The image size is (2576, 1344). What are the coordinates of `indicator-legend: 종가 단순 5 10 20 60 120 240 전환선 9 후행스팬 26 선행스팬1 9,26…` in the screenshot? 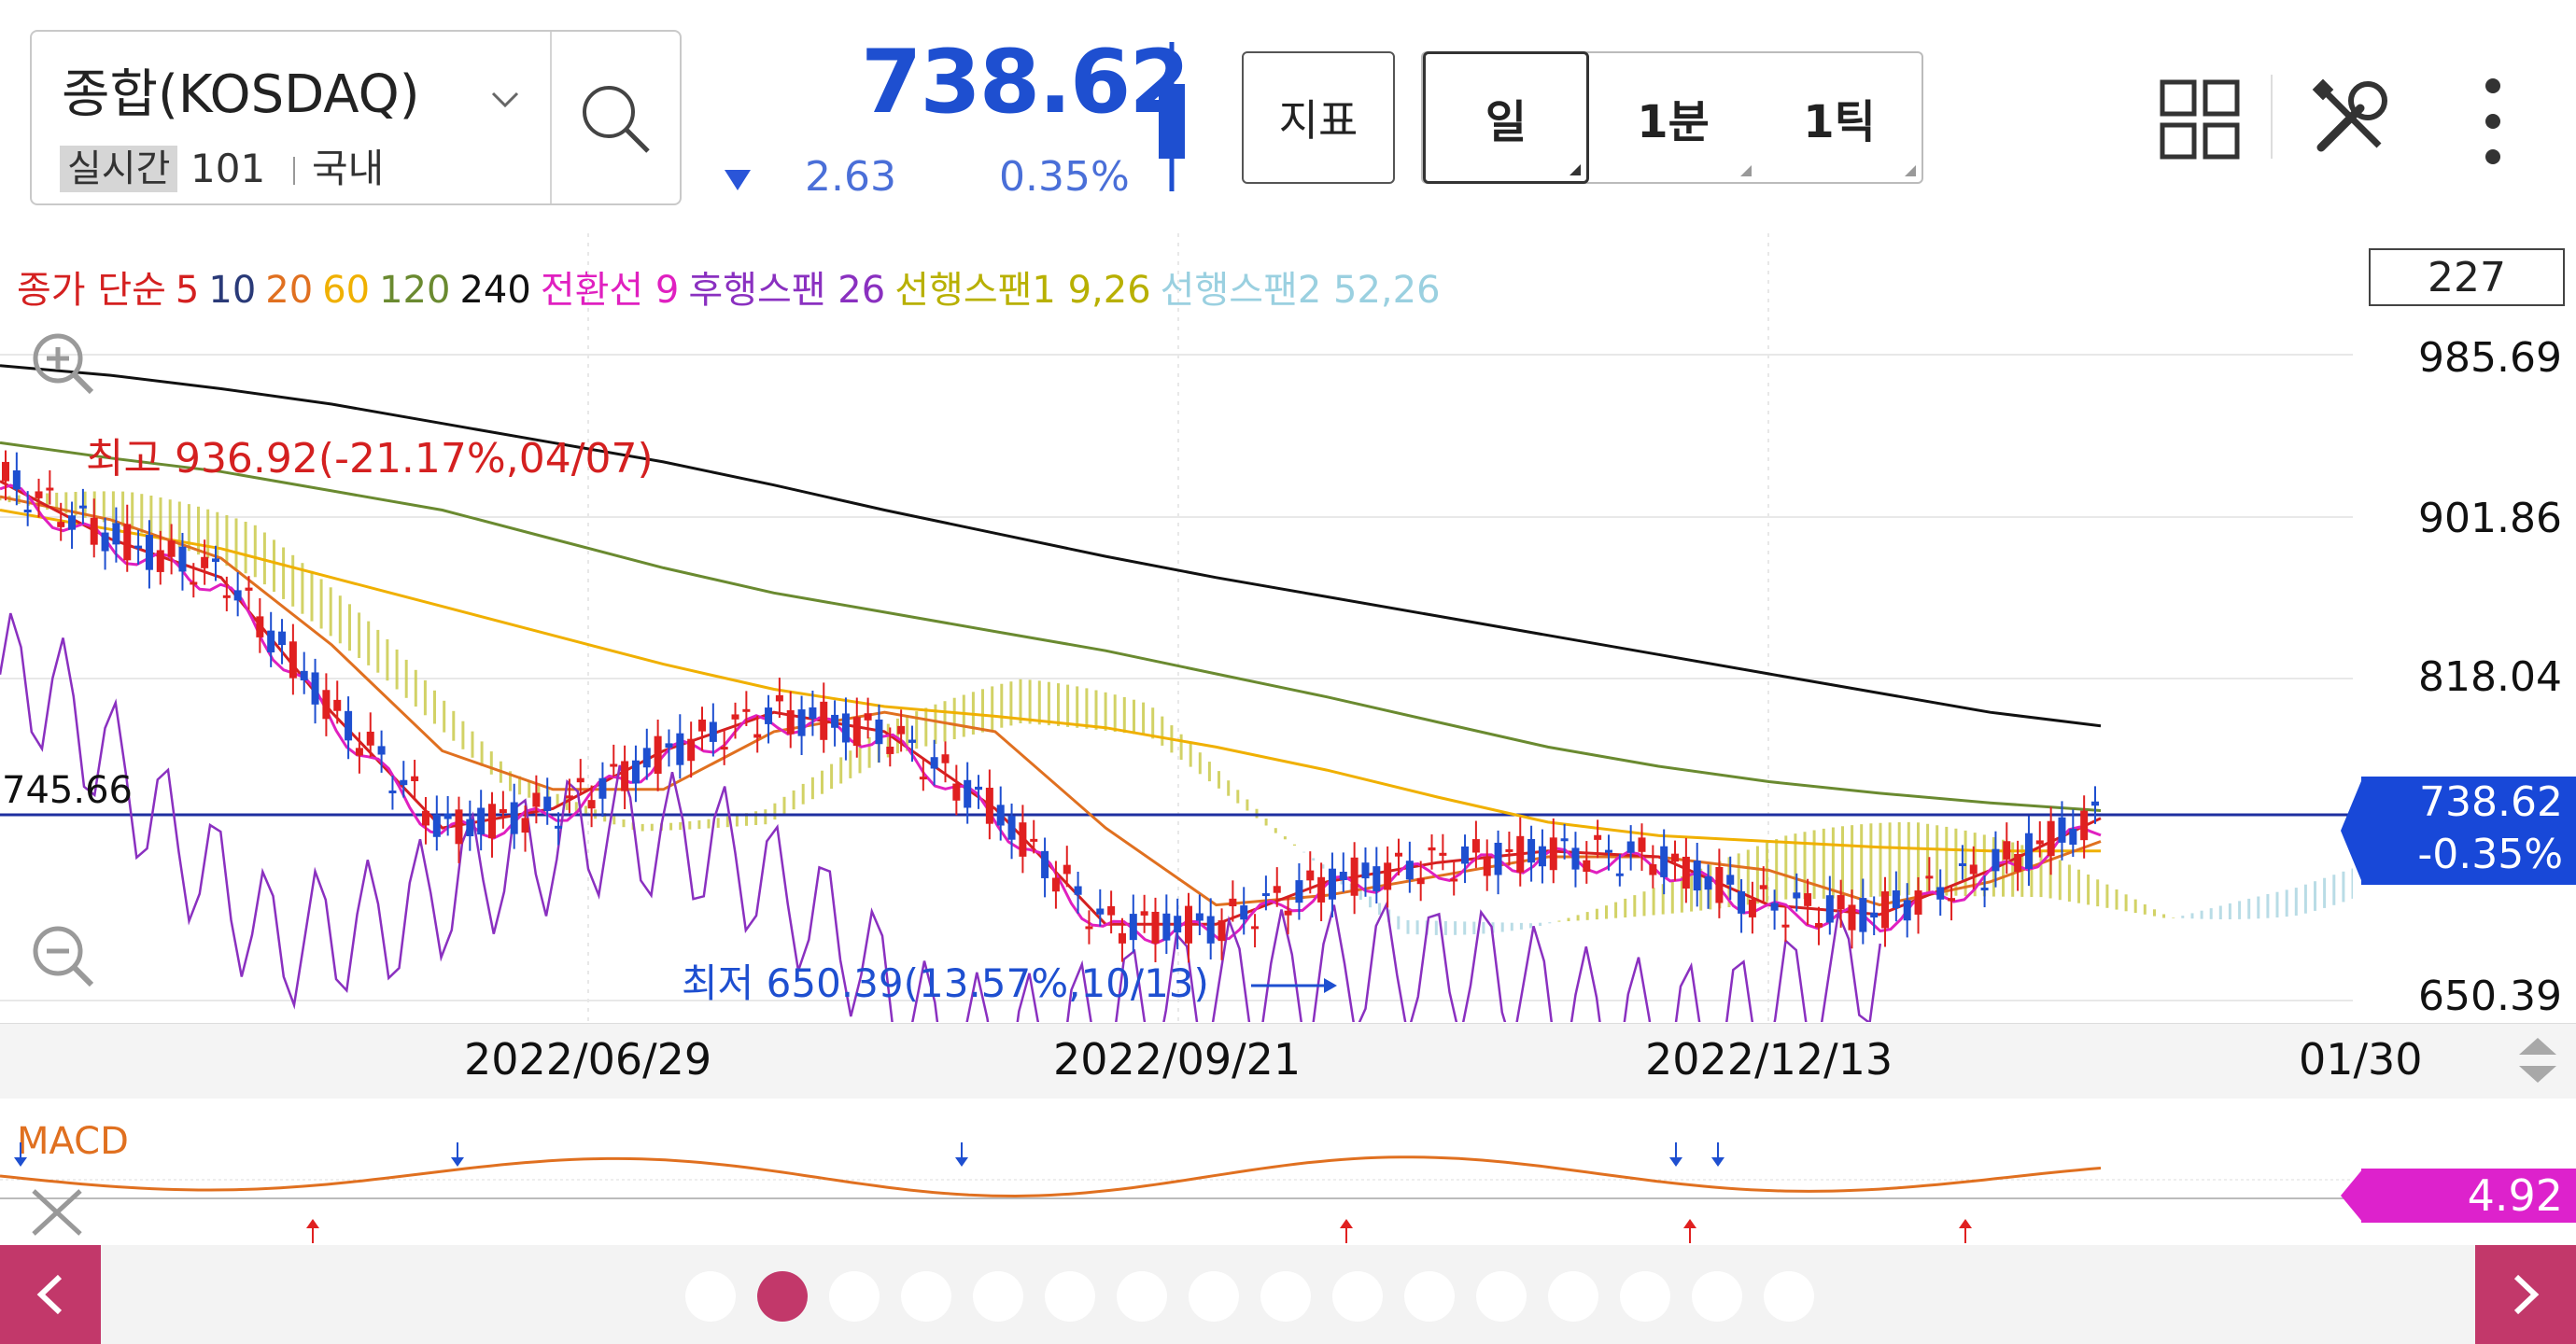 It's located at (733, 286).